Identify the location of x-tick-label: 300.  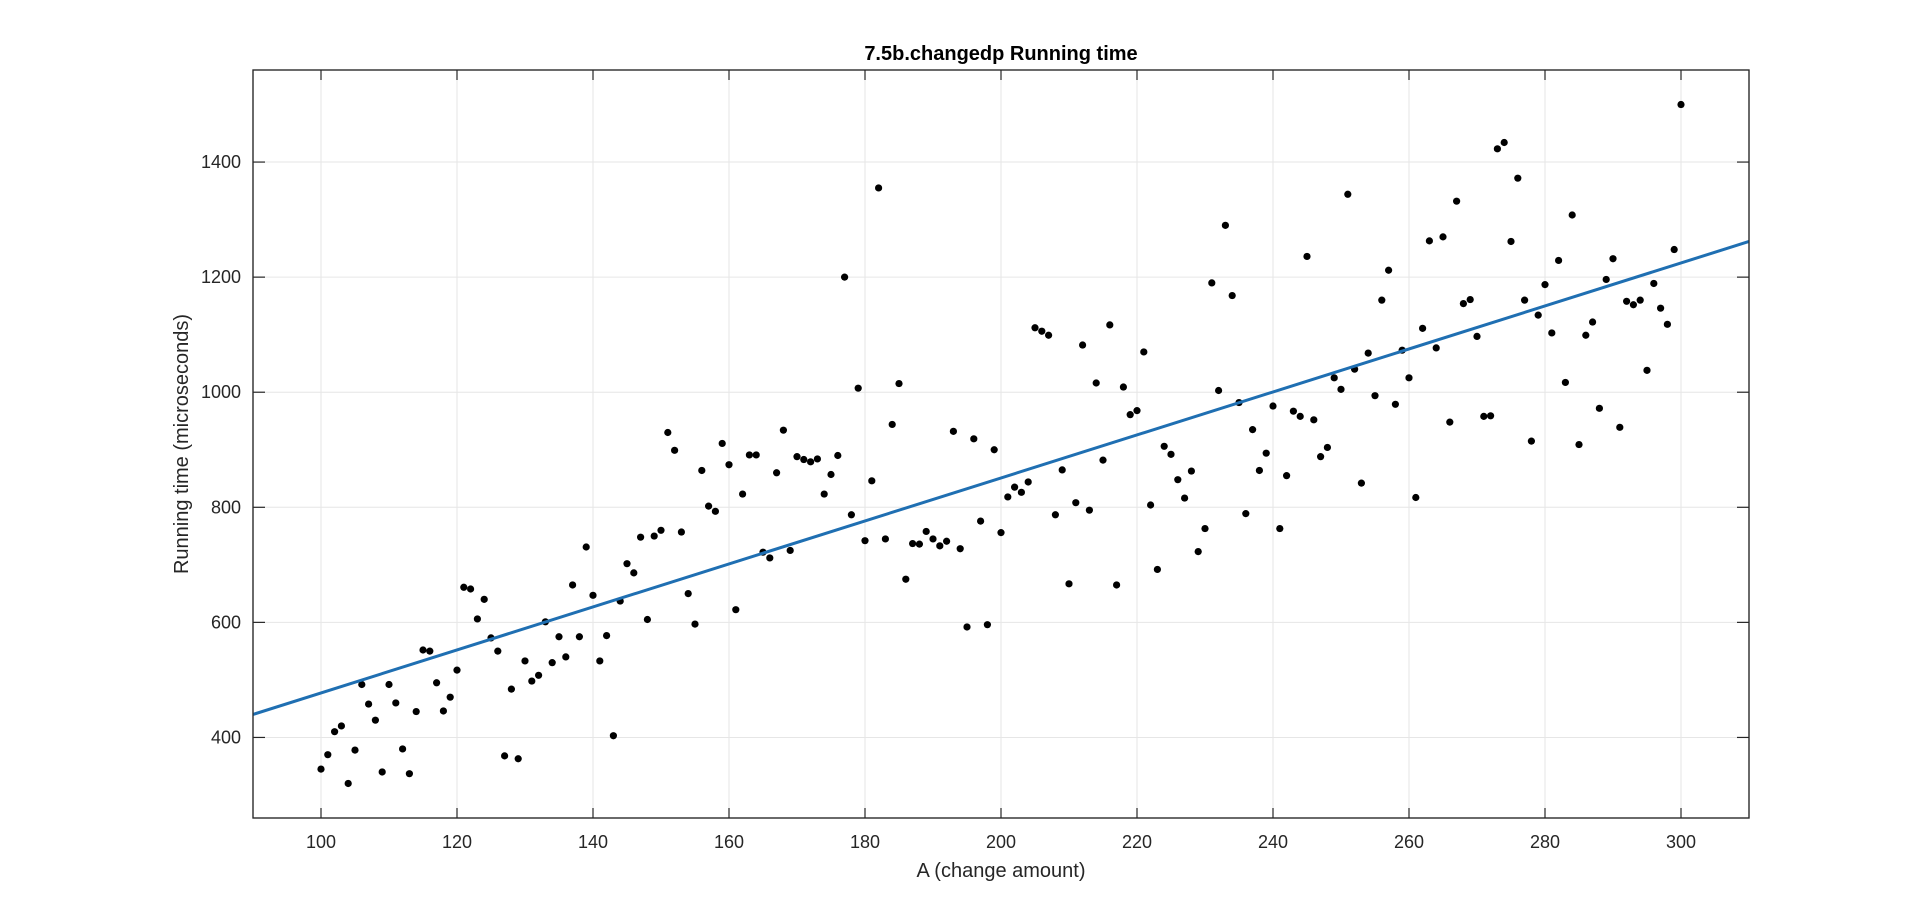
(1681, 842).